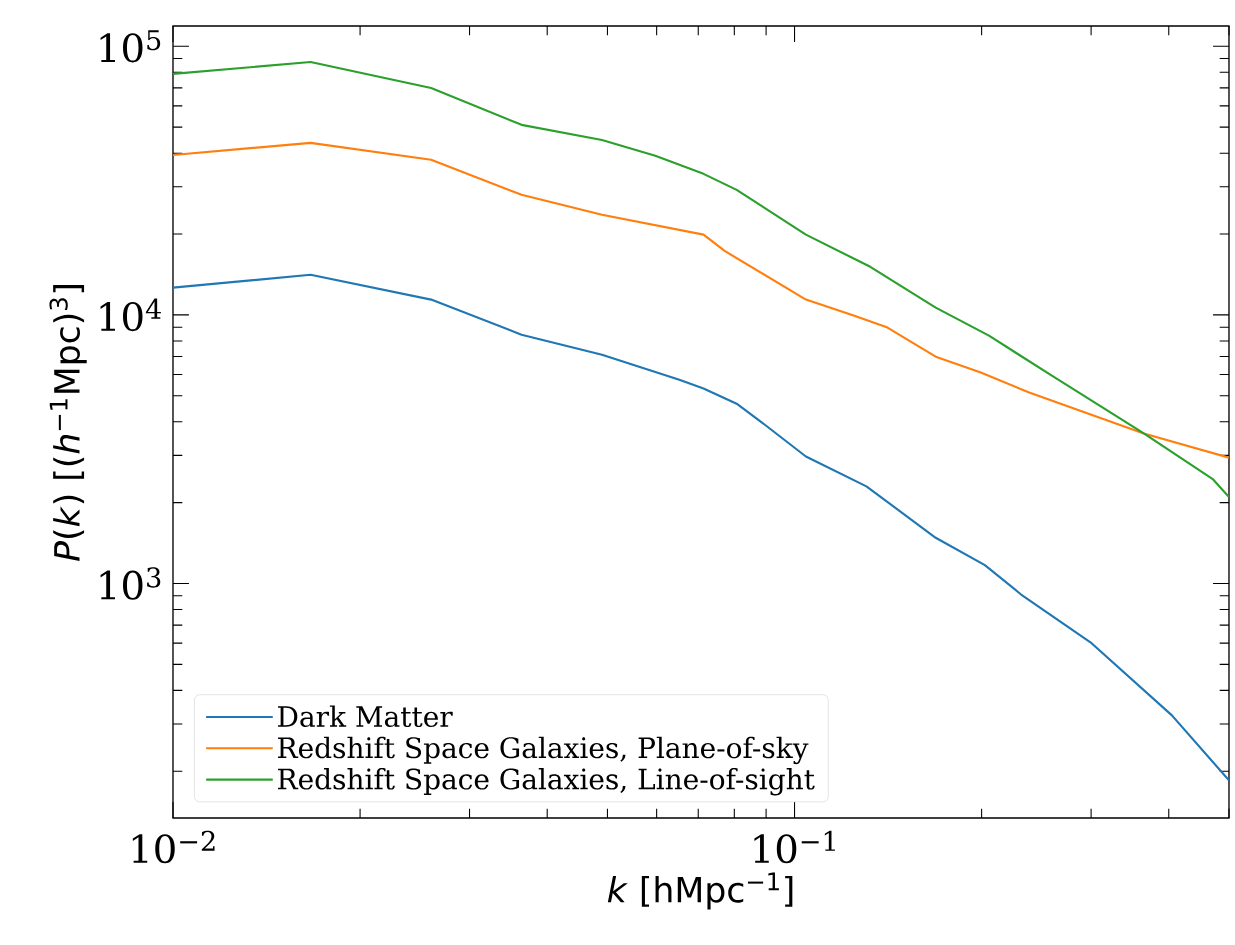 This screenshot has width=1235, height=945. What do you see at coordinates (130, 315) in the screenshot?
I see `y-tick-label: 10$^{4}$` at bounding box center [130, 315].